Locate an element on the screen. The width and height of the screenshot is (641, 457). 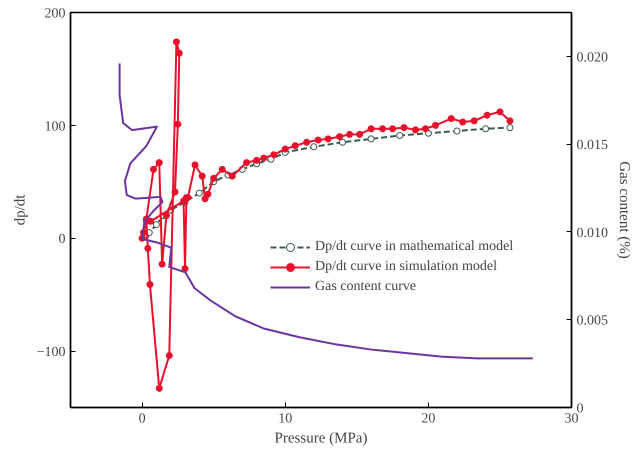
x-tick-label: 20 is located at coordinates (428, 419).